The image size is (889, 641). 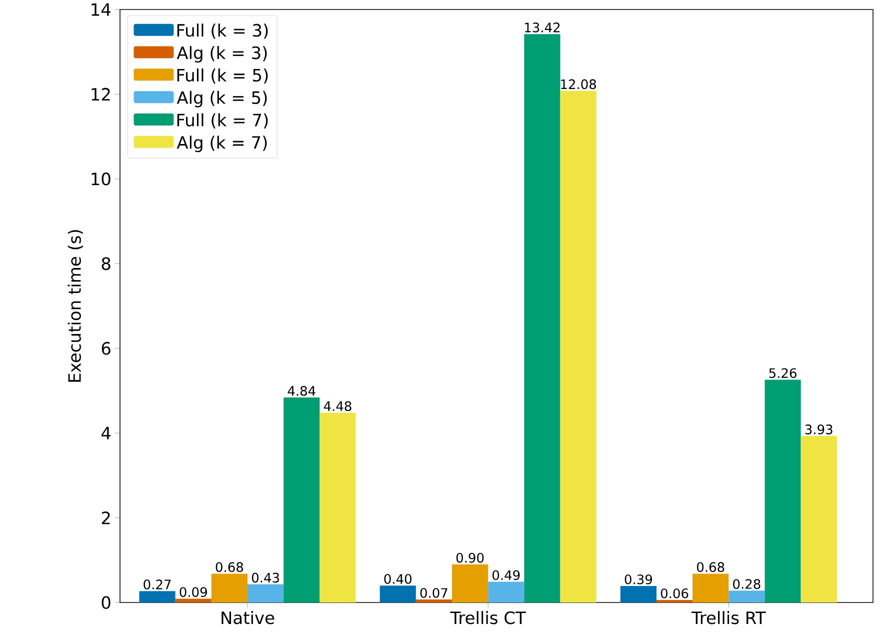 What do you see at coordinates (338, 406) in the screenshot?
I see `data-label: 4.48` at bounding box center [338, 406].